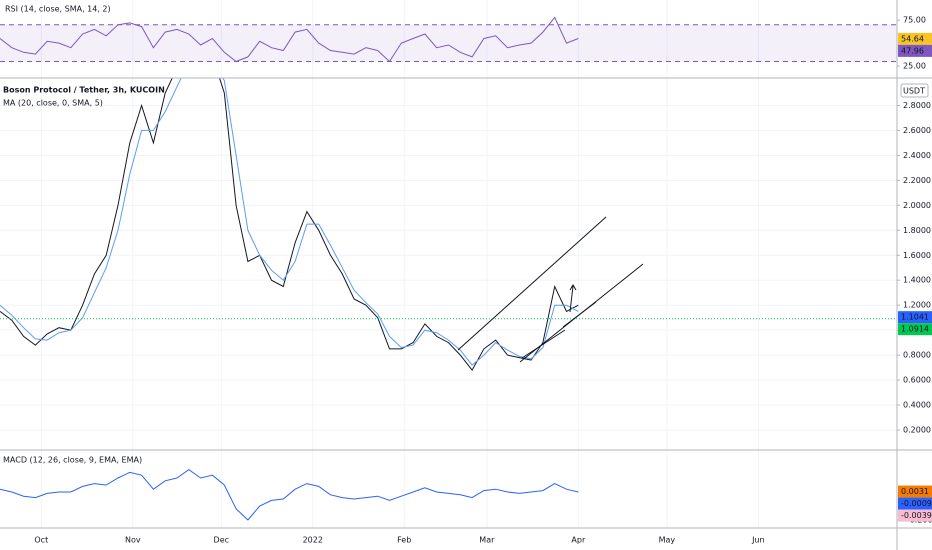  Describe the element at coordinates (221, 540) in the screenshot. I see `x-tick-label: Dec` at that location.